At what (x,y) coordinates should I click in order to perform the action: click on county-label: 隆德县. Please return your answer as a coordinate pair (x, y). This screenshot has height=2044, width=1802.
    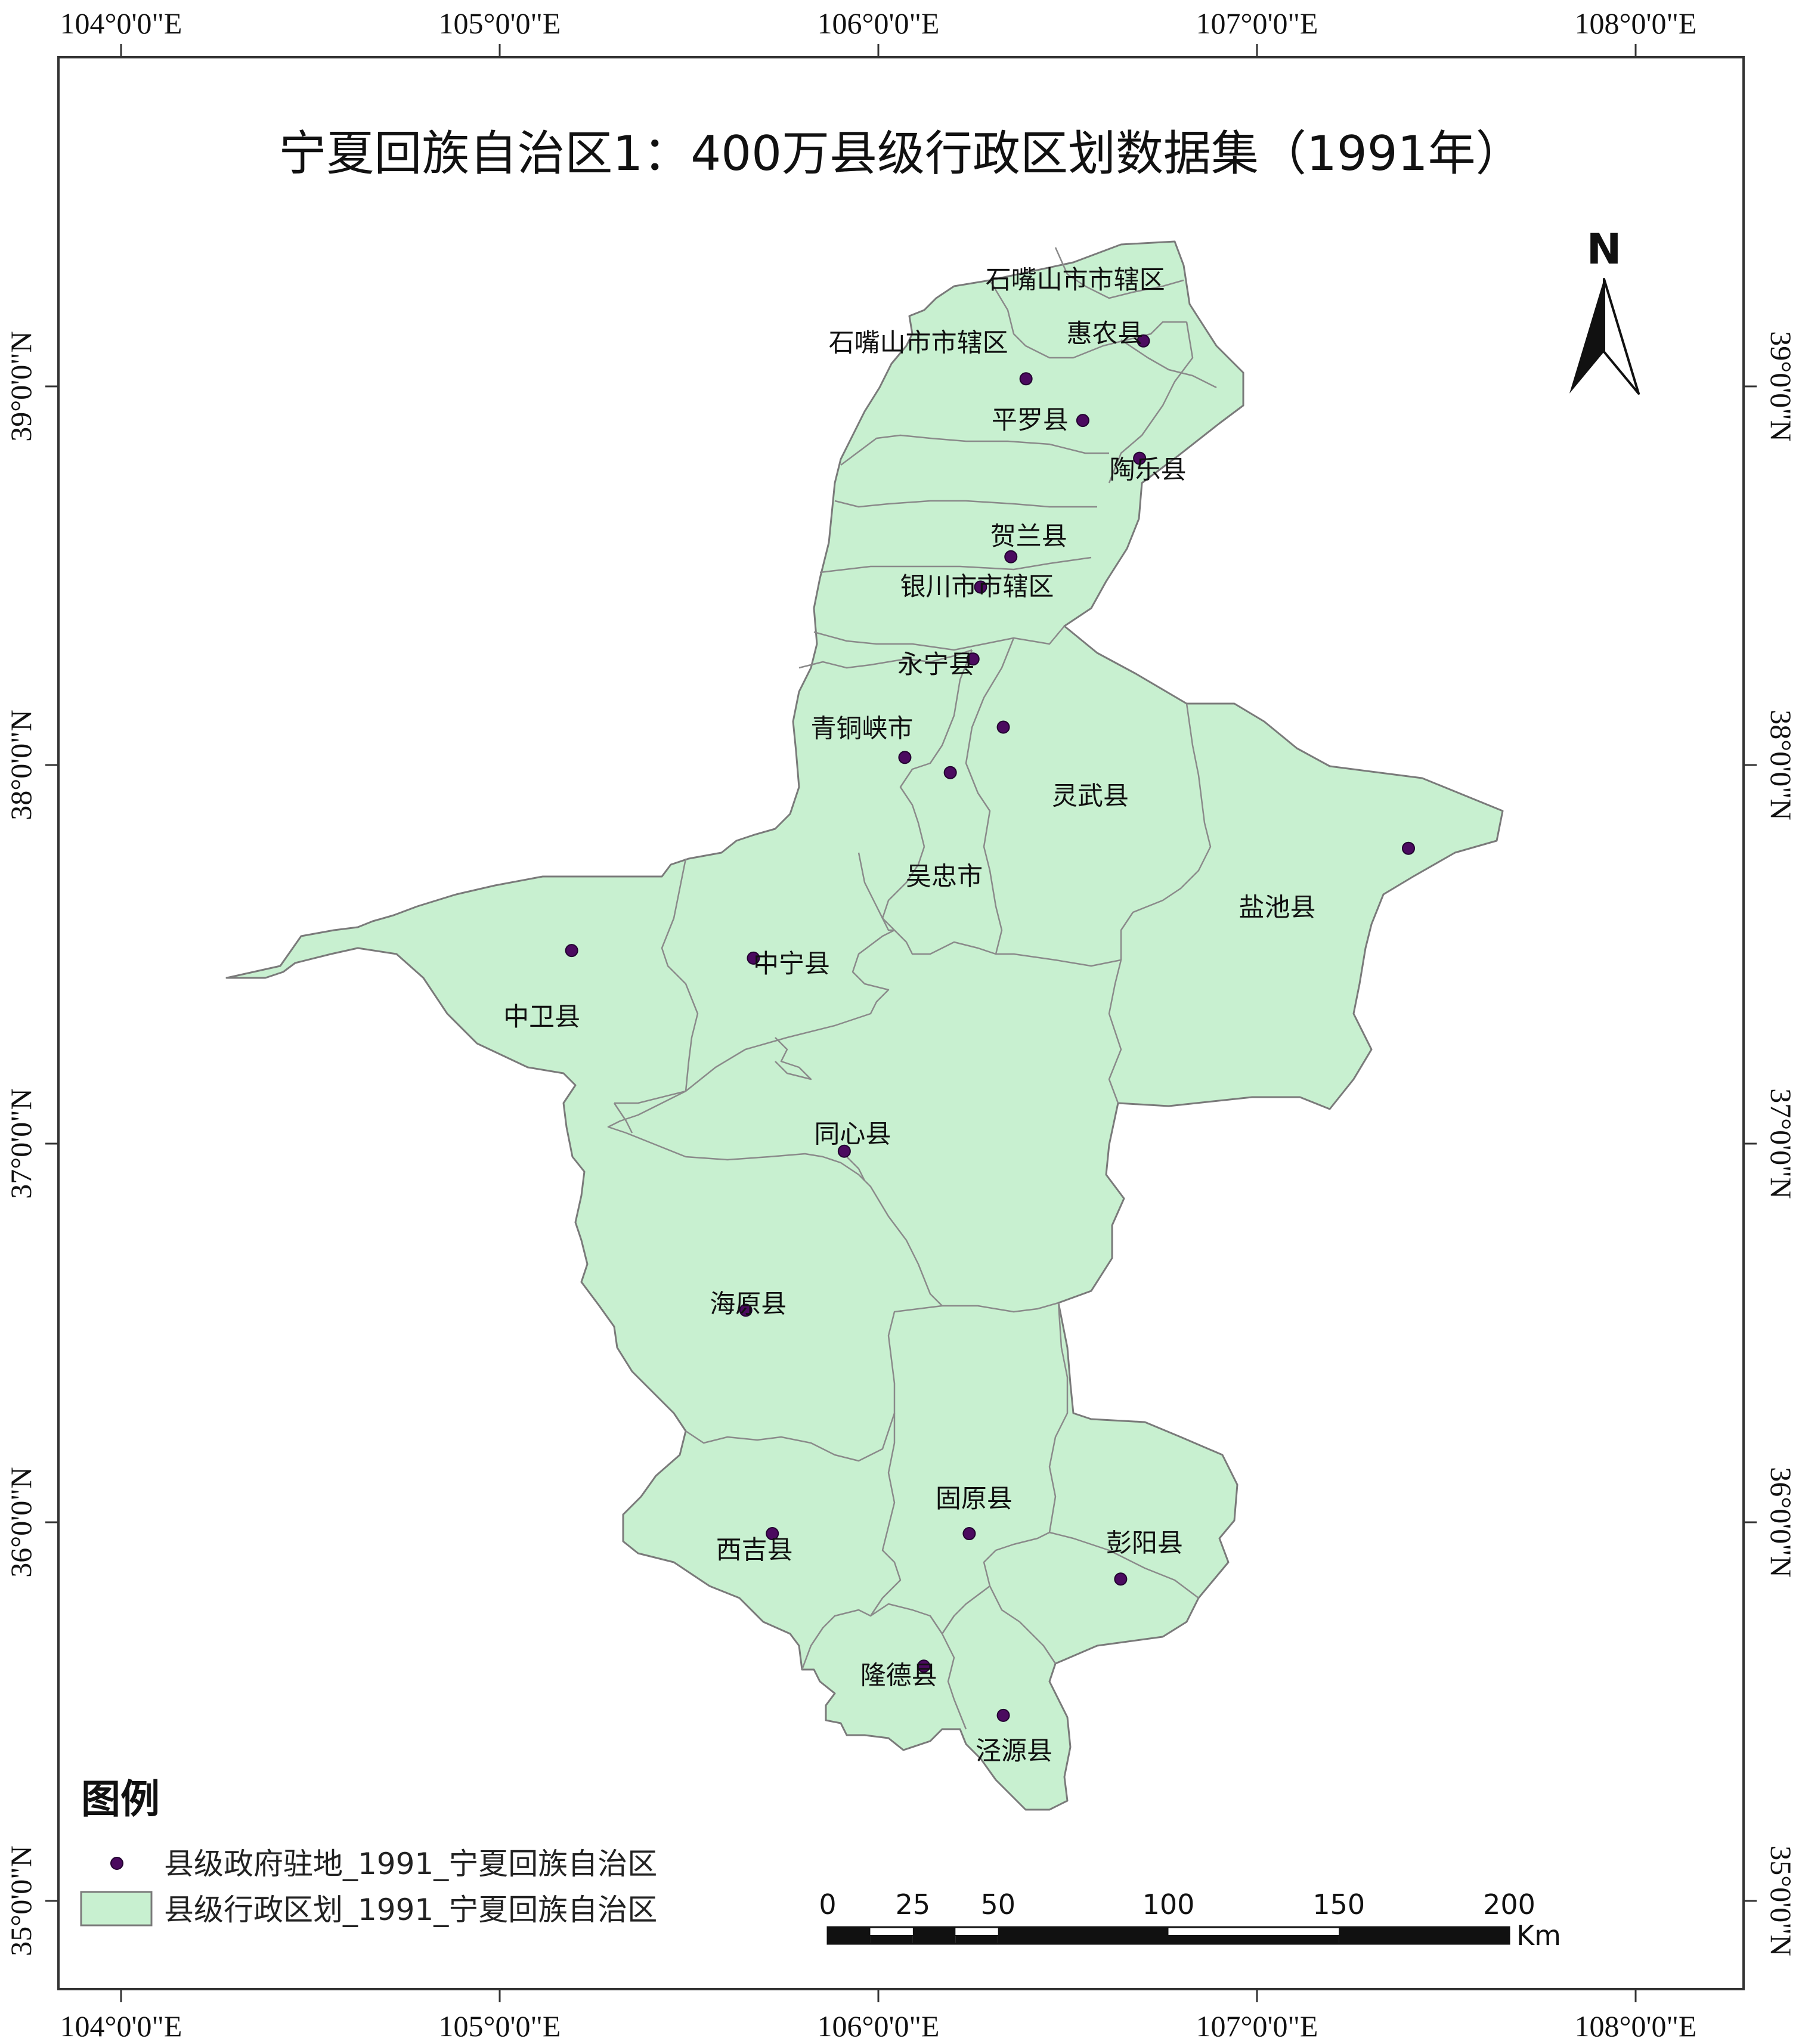
    Looking at the image, I should click on (898, 1676).